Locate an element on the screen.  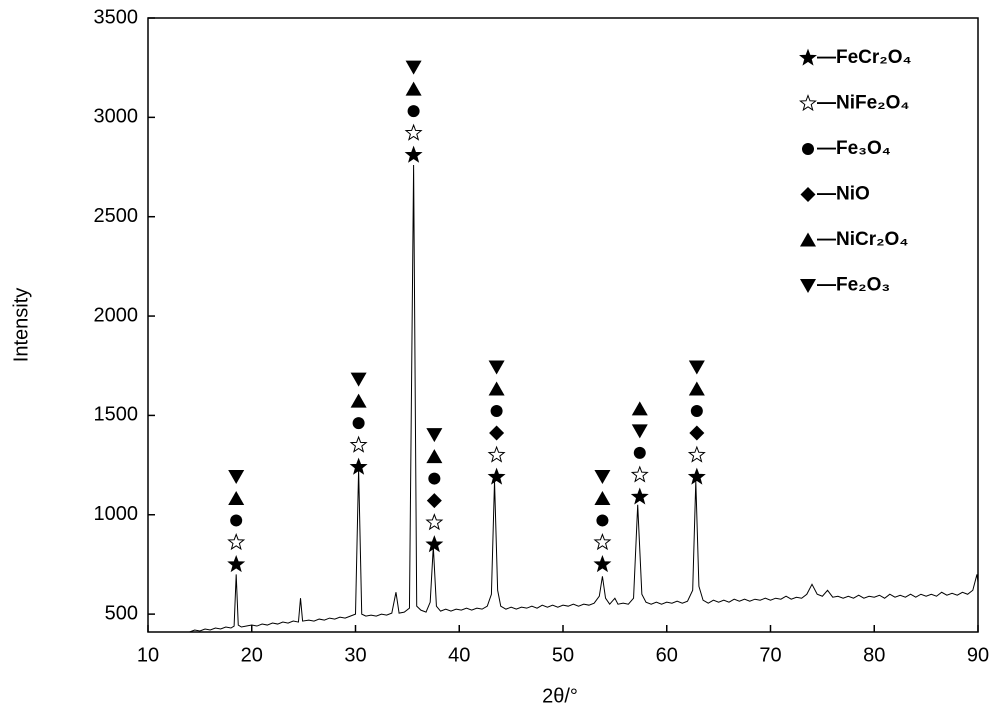
y-tick-label: 1500 is located at coordinates (116, 415).